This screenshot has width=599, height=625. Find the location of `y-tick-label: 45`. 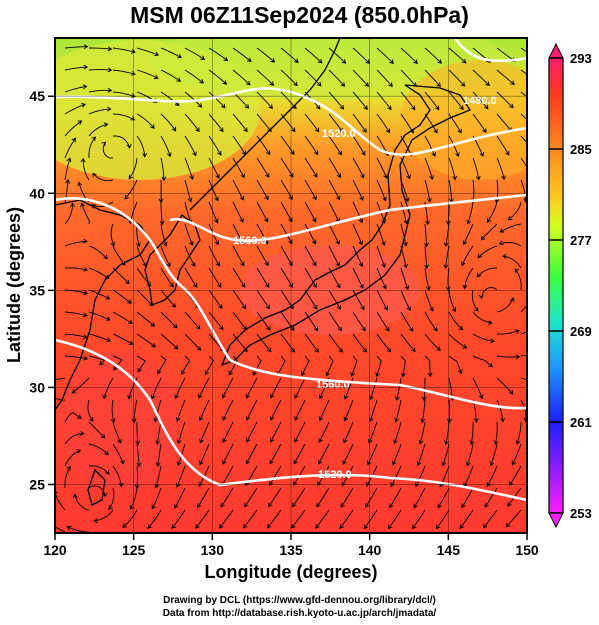

y-tick-label: 45 is located at coordinates (37, 96).